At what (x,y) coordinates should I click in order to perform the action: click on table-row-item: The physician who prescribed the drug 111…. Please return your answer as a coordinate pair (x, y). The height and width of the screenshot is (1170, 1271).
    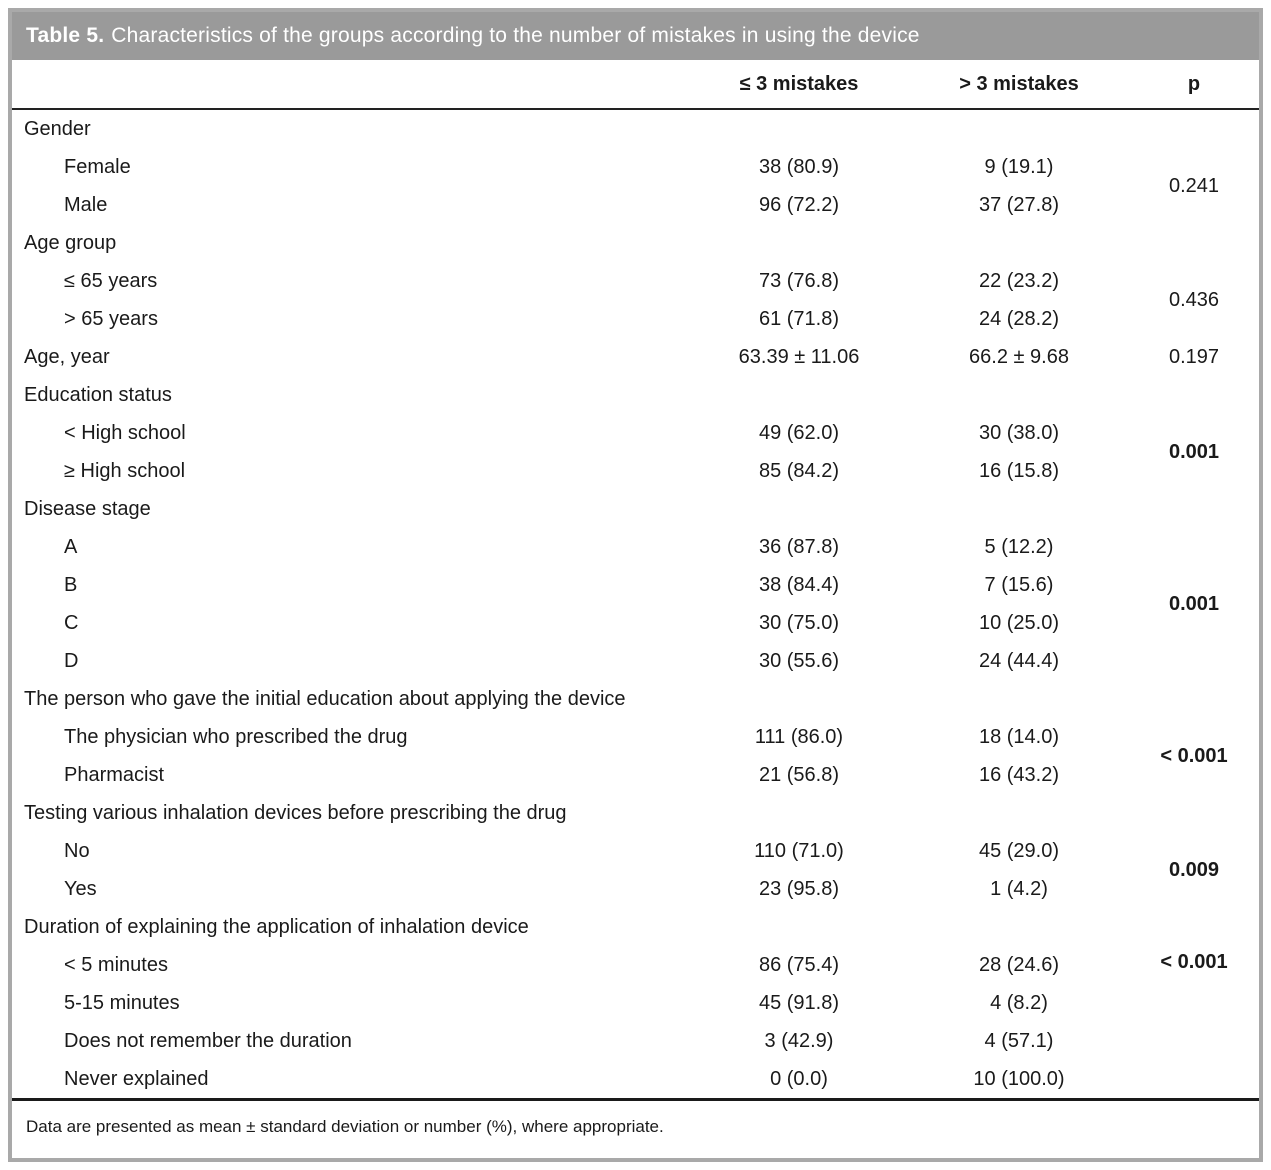
    Looking at the image, I should click on (635, 742).